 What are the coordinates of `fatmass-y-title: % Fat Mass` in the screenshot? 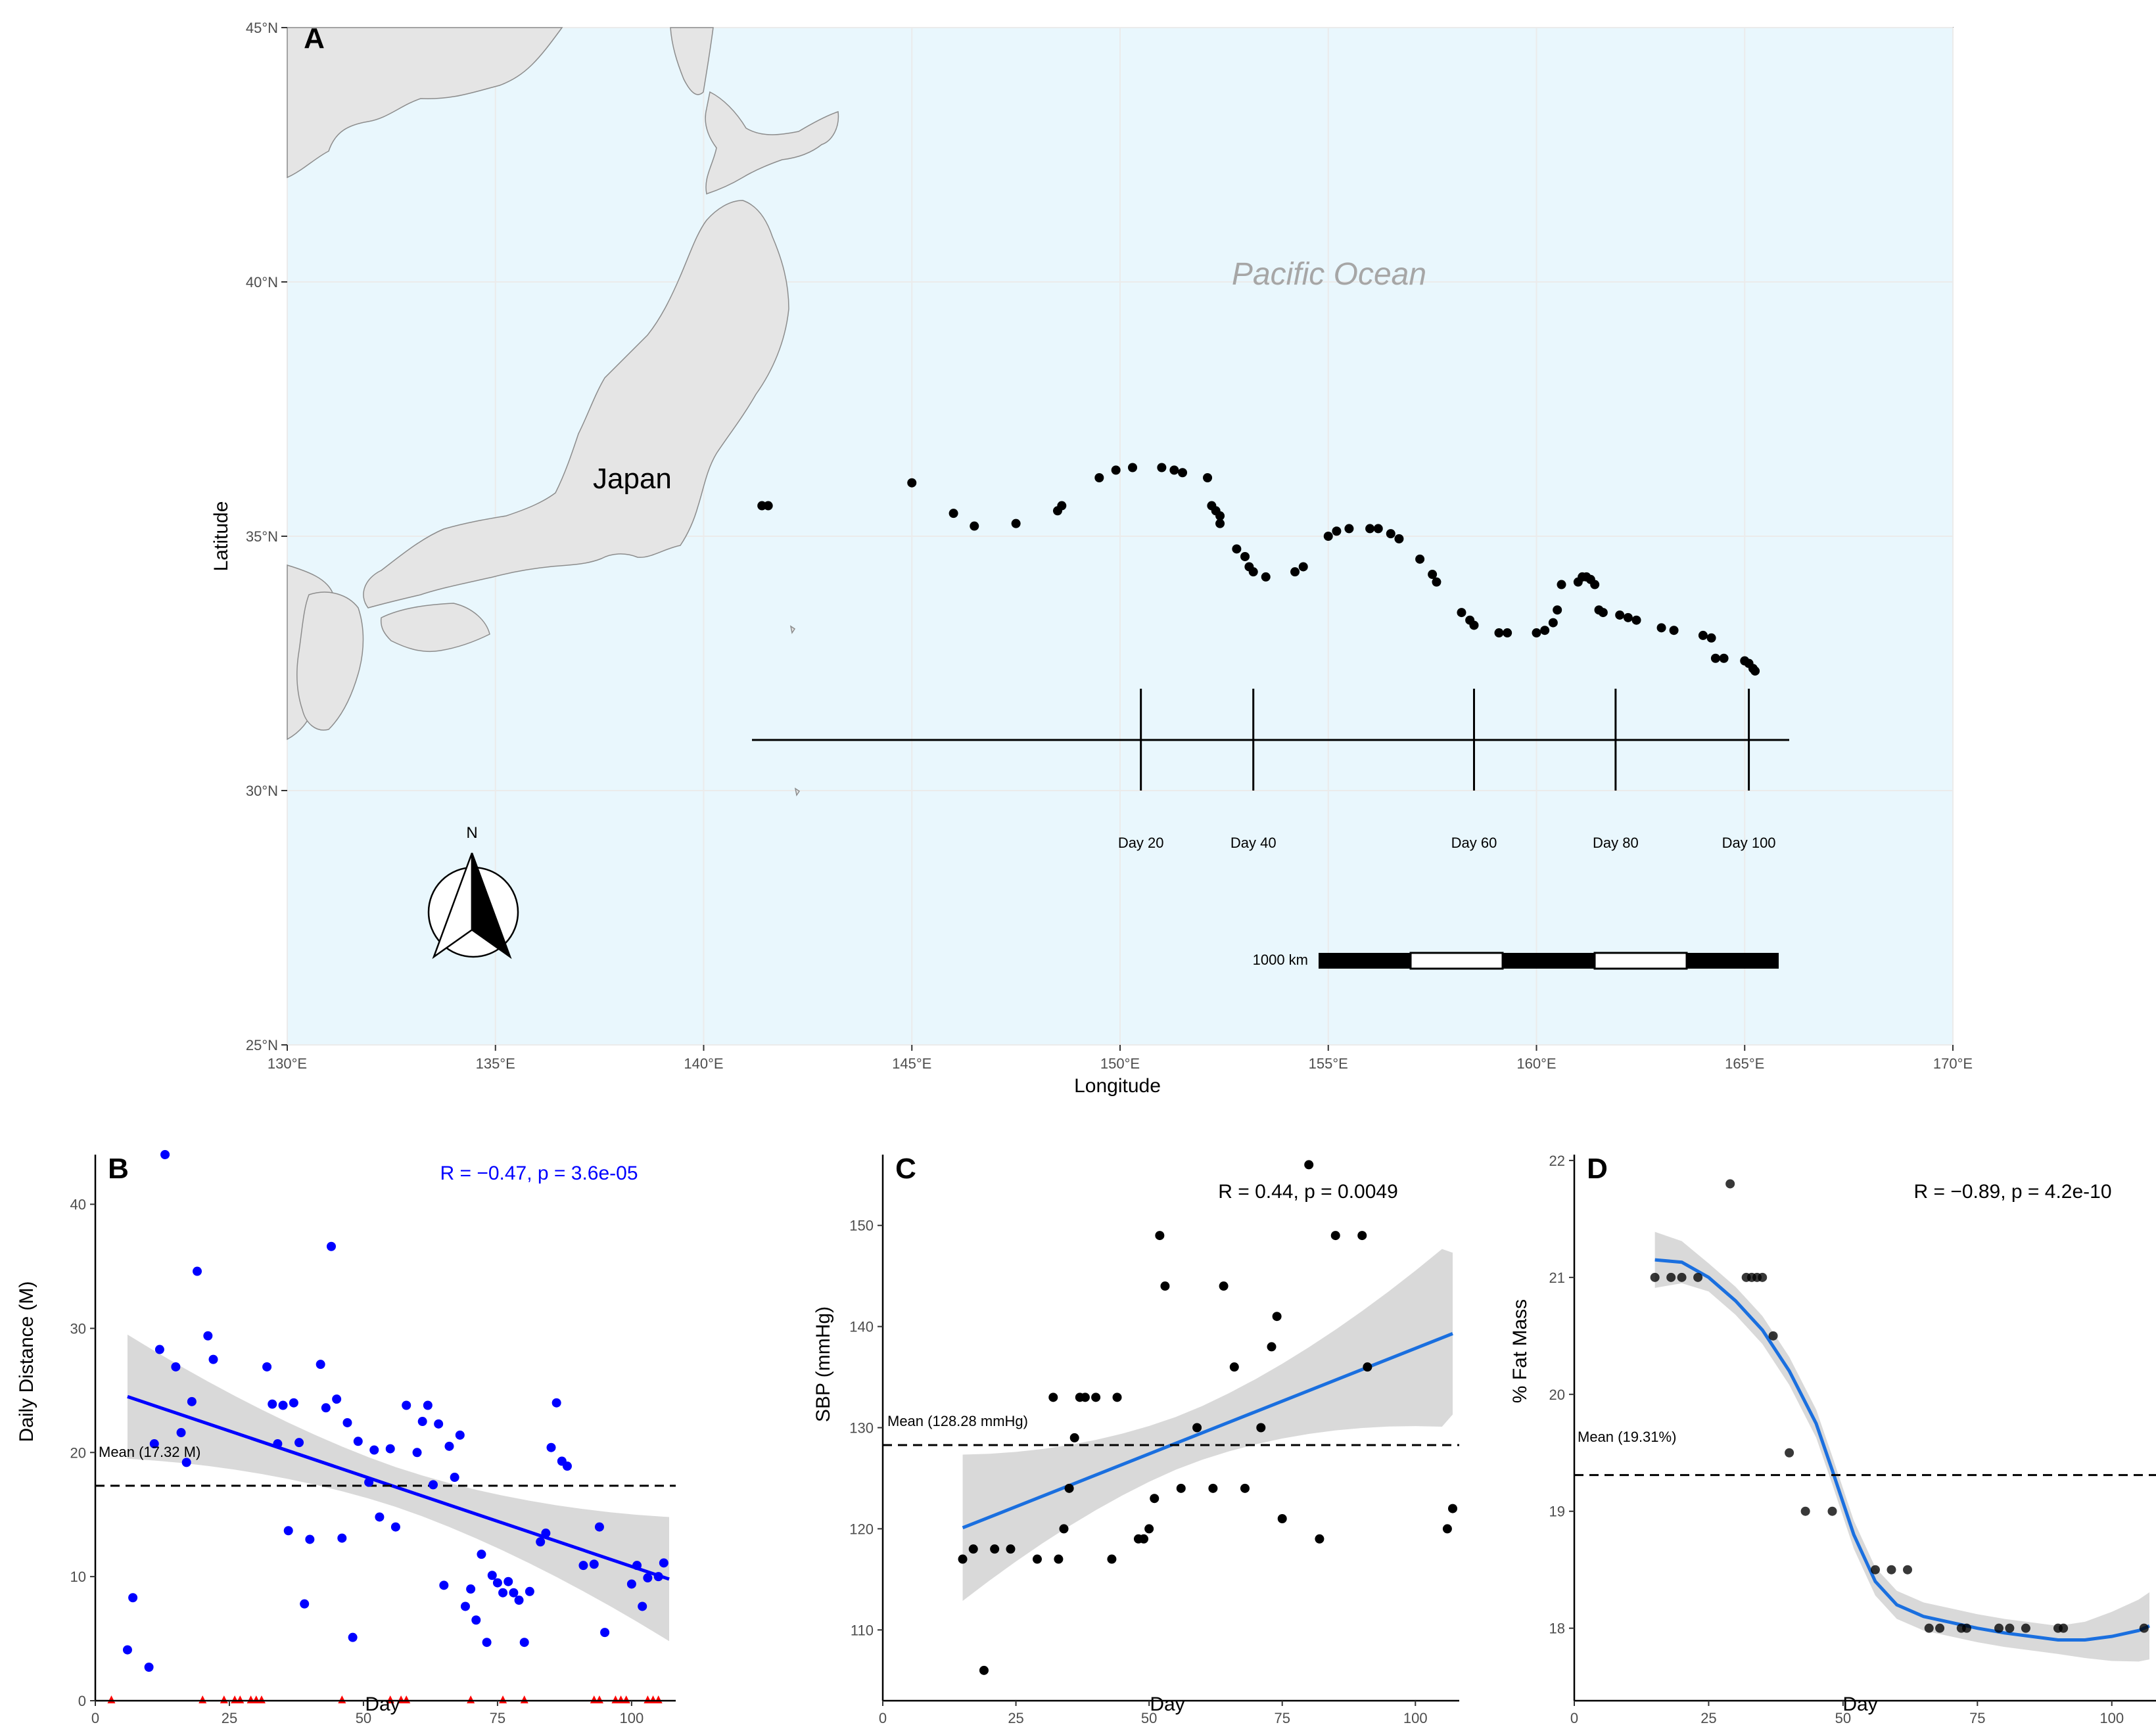 It's located at (1520, 1351).